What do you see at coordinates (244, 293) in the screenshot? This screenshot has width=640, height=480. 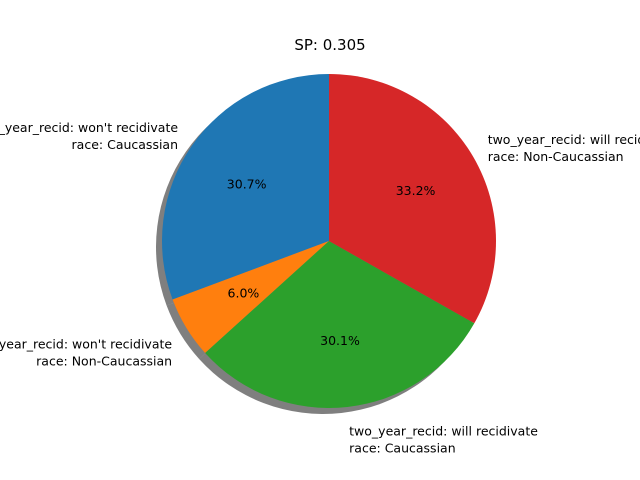 I see `pie-percent-label: 6.0%` at bounding box center [244, 293].